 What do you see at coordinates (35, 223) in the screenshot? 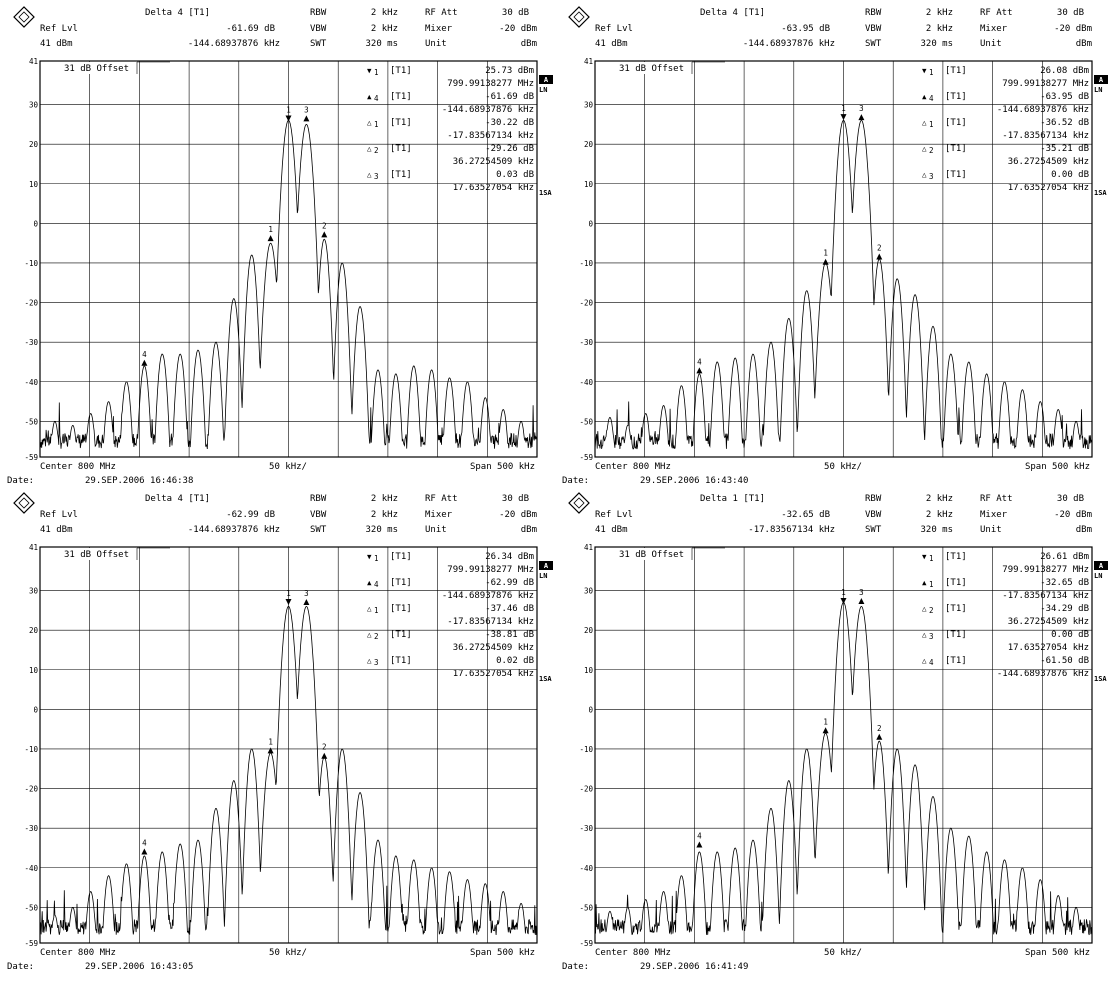
I see `y-tick-label: 0` at bounding box center [35, 223].